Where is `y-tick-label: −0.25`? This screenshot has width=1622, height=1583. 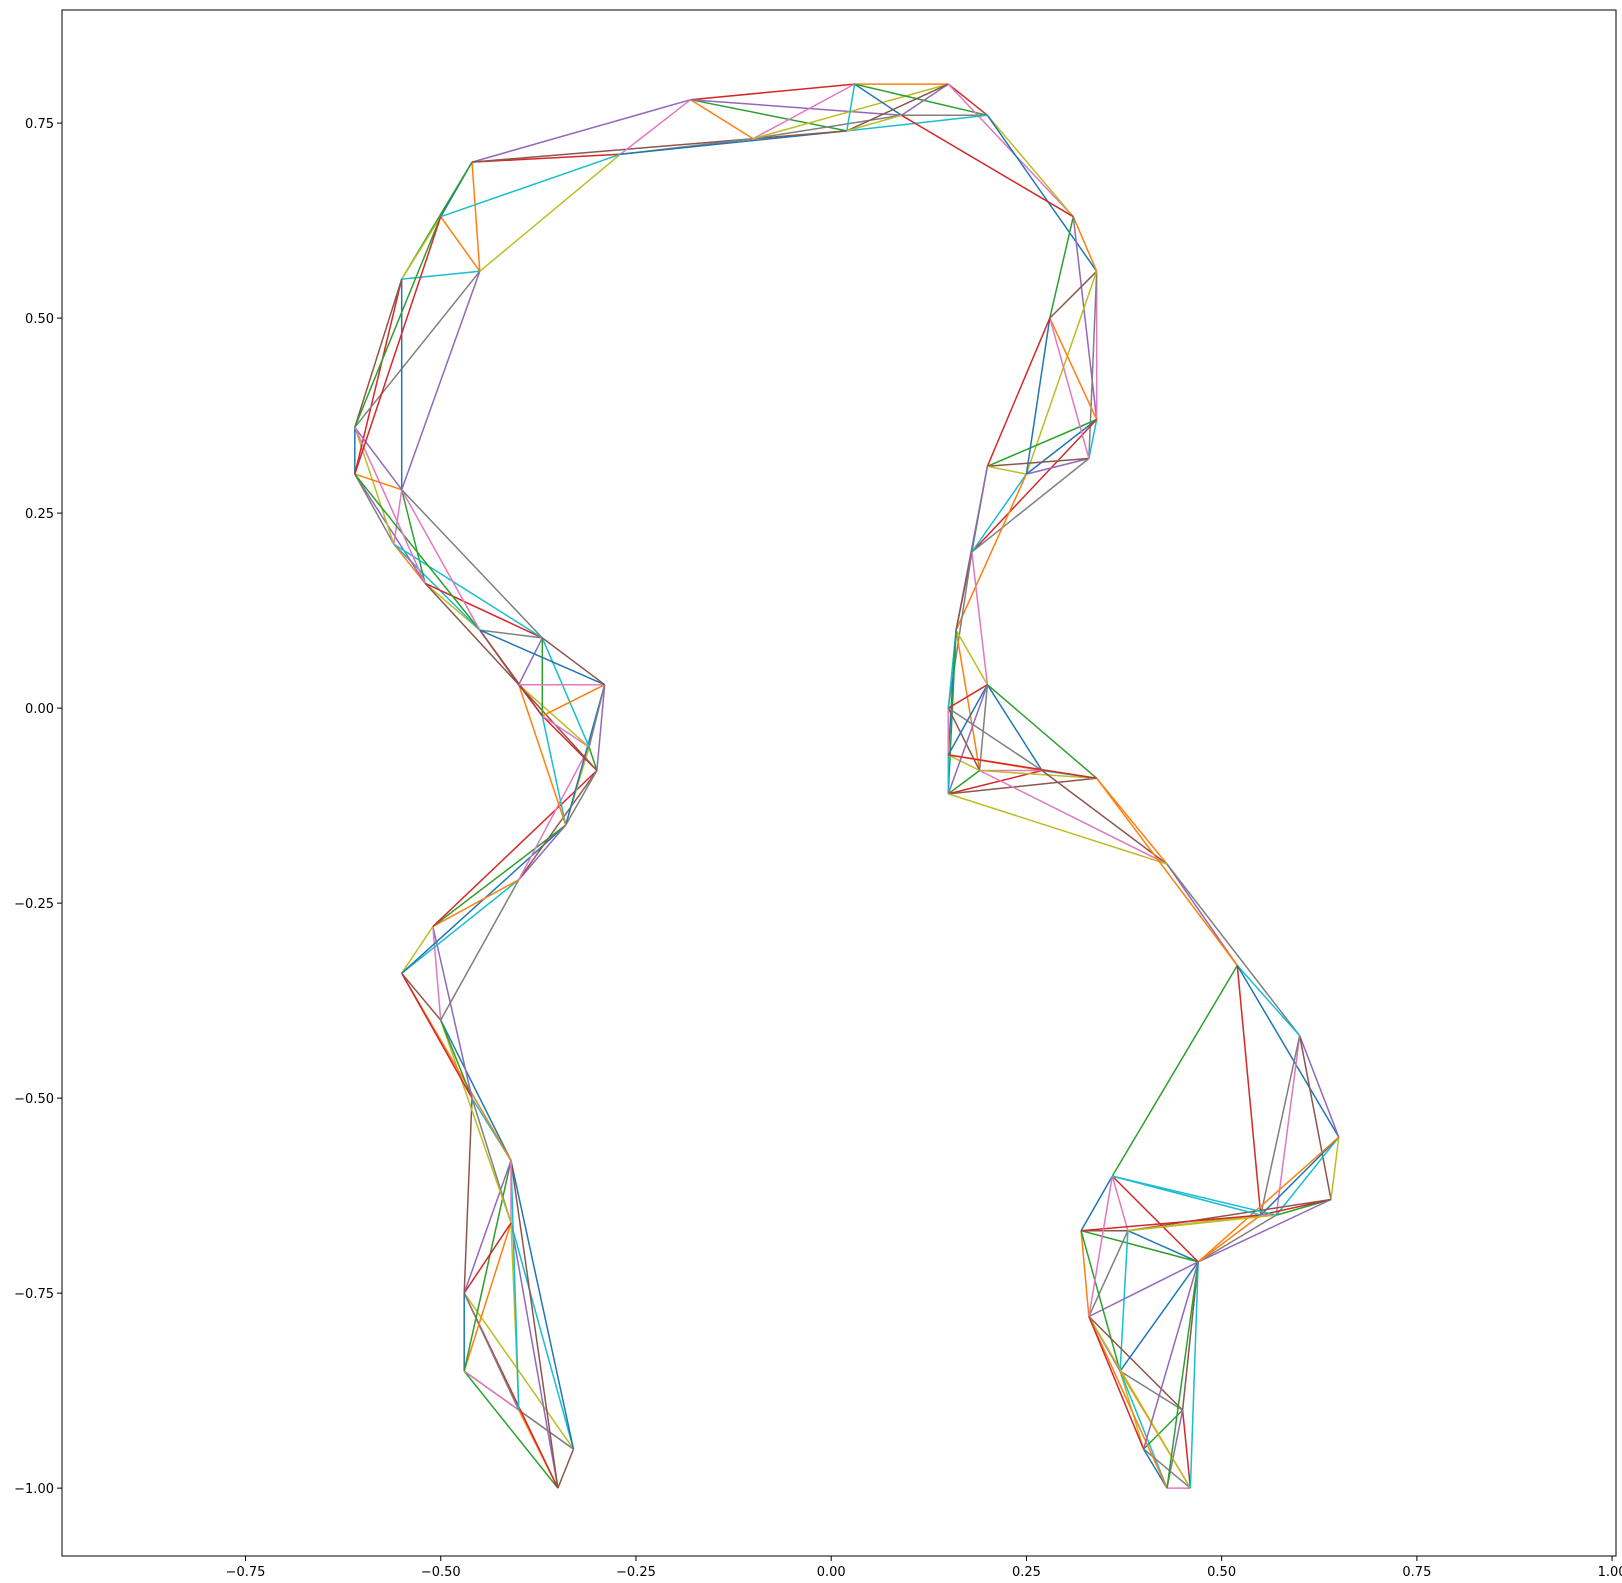
y-tick-label: −0.25 is located at coordinates (34, 904).